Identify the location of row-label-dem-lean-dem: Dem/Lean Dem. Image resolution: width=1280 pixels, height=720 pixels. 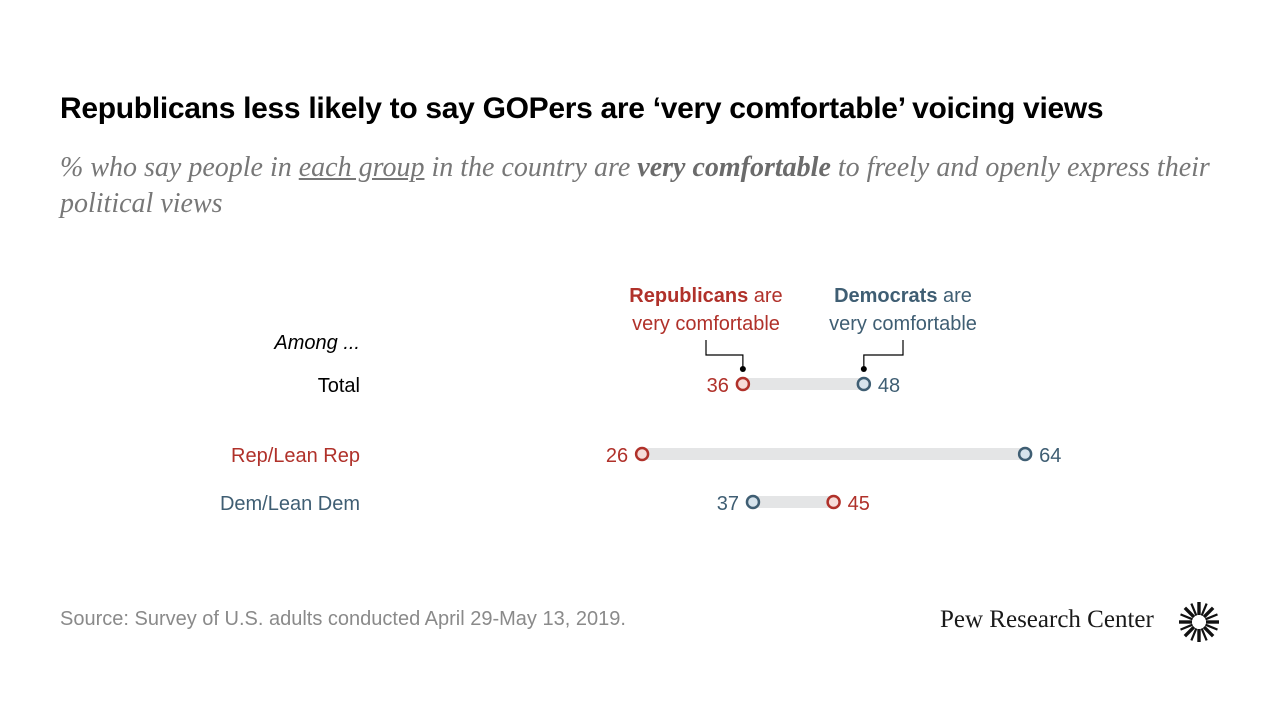
(290, 504).